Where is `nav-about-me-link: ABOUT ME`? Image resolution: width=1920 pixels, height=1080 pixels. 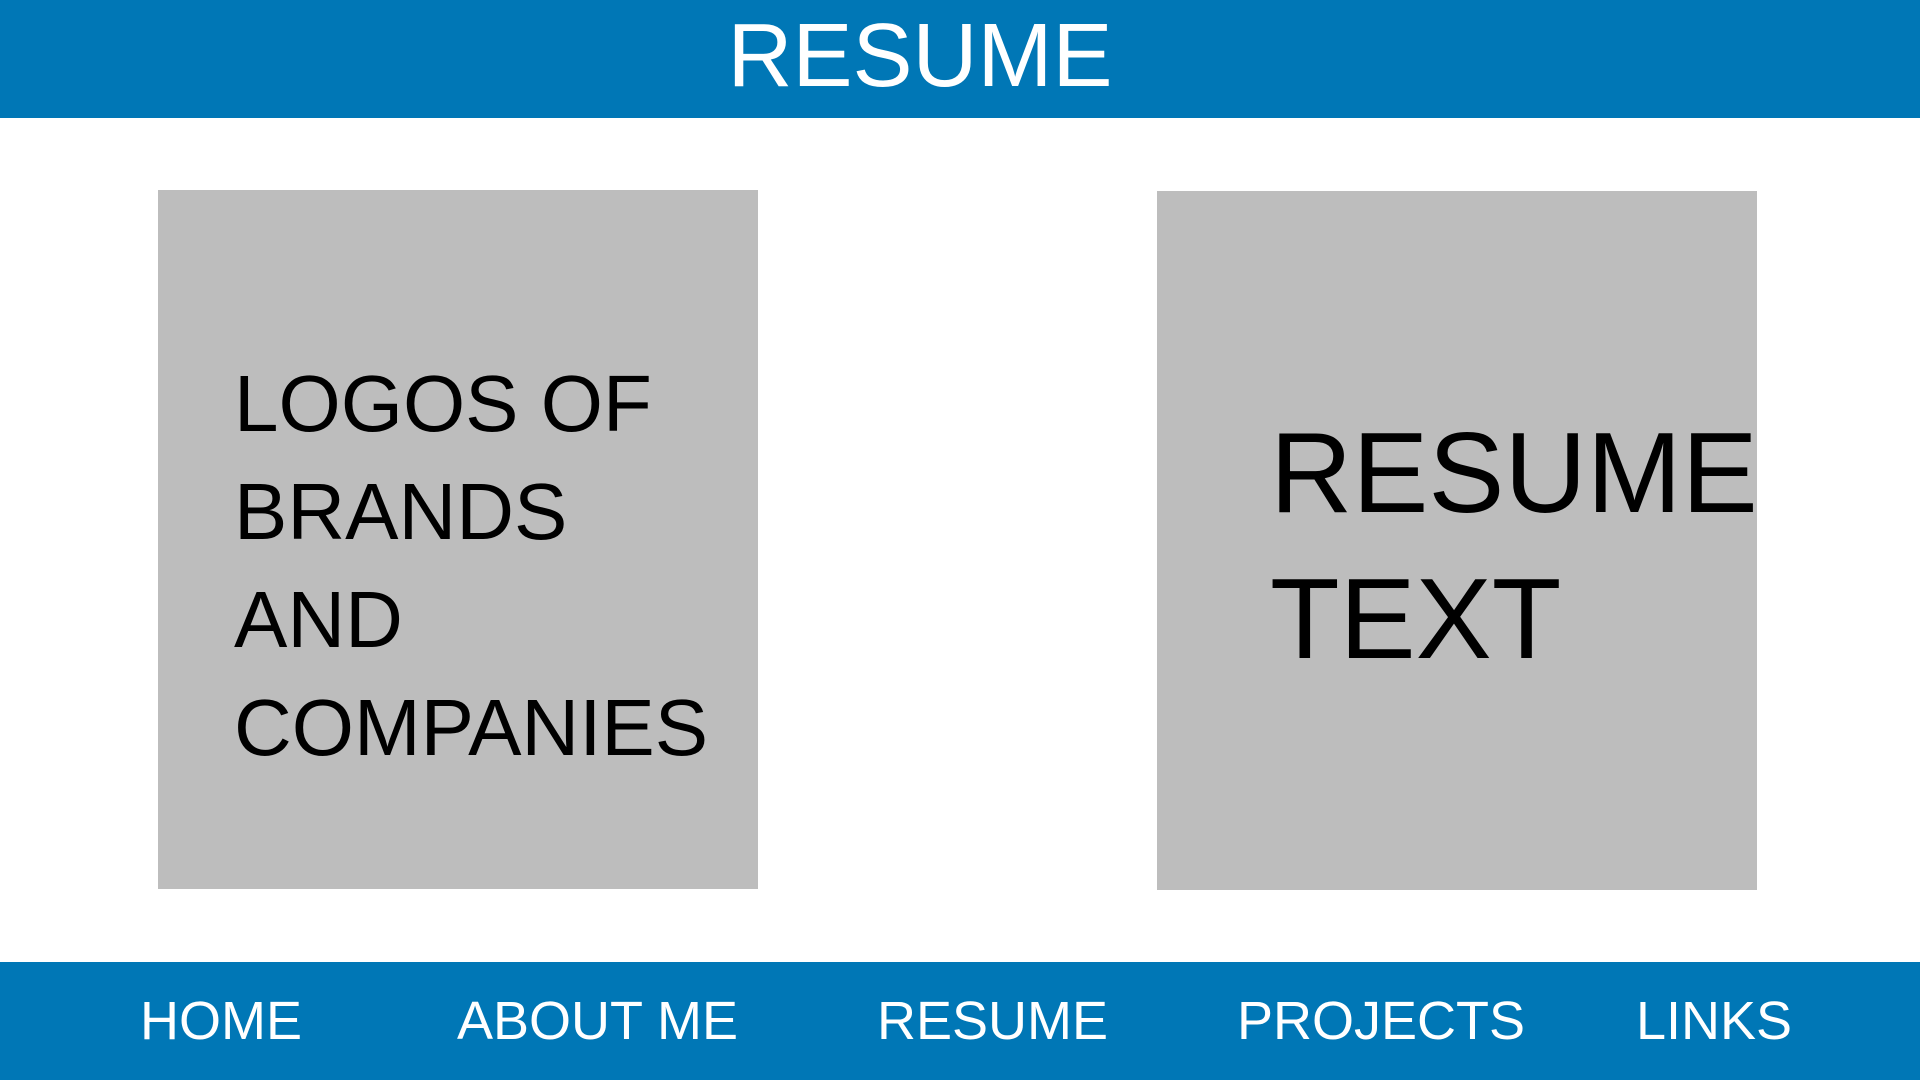
nav-about-me-link: ABOUT ME is located at coordinates (598, 1021).